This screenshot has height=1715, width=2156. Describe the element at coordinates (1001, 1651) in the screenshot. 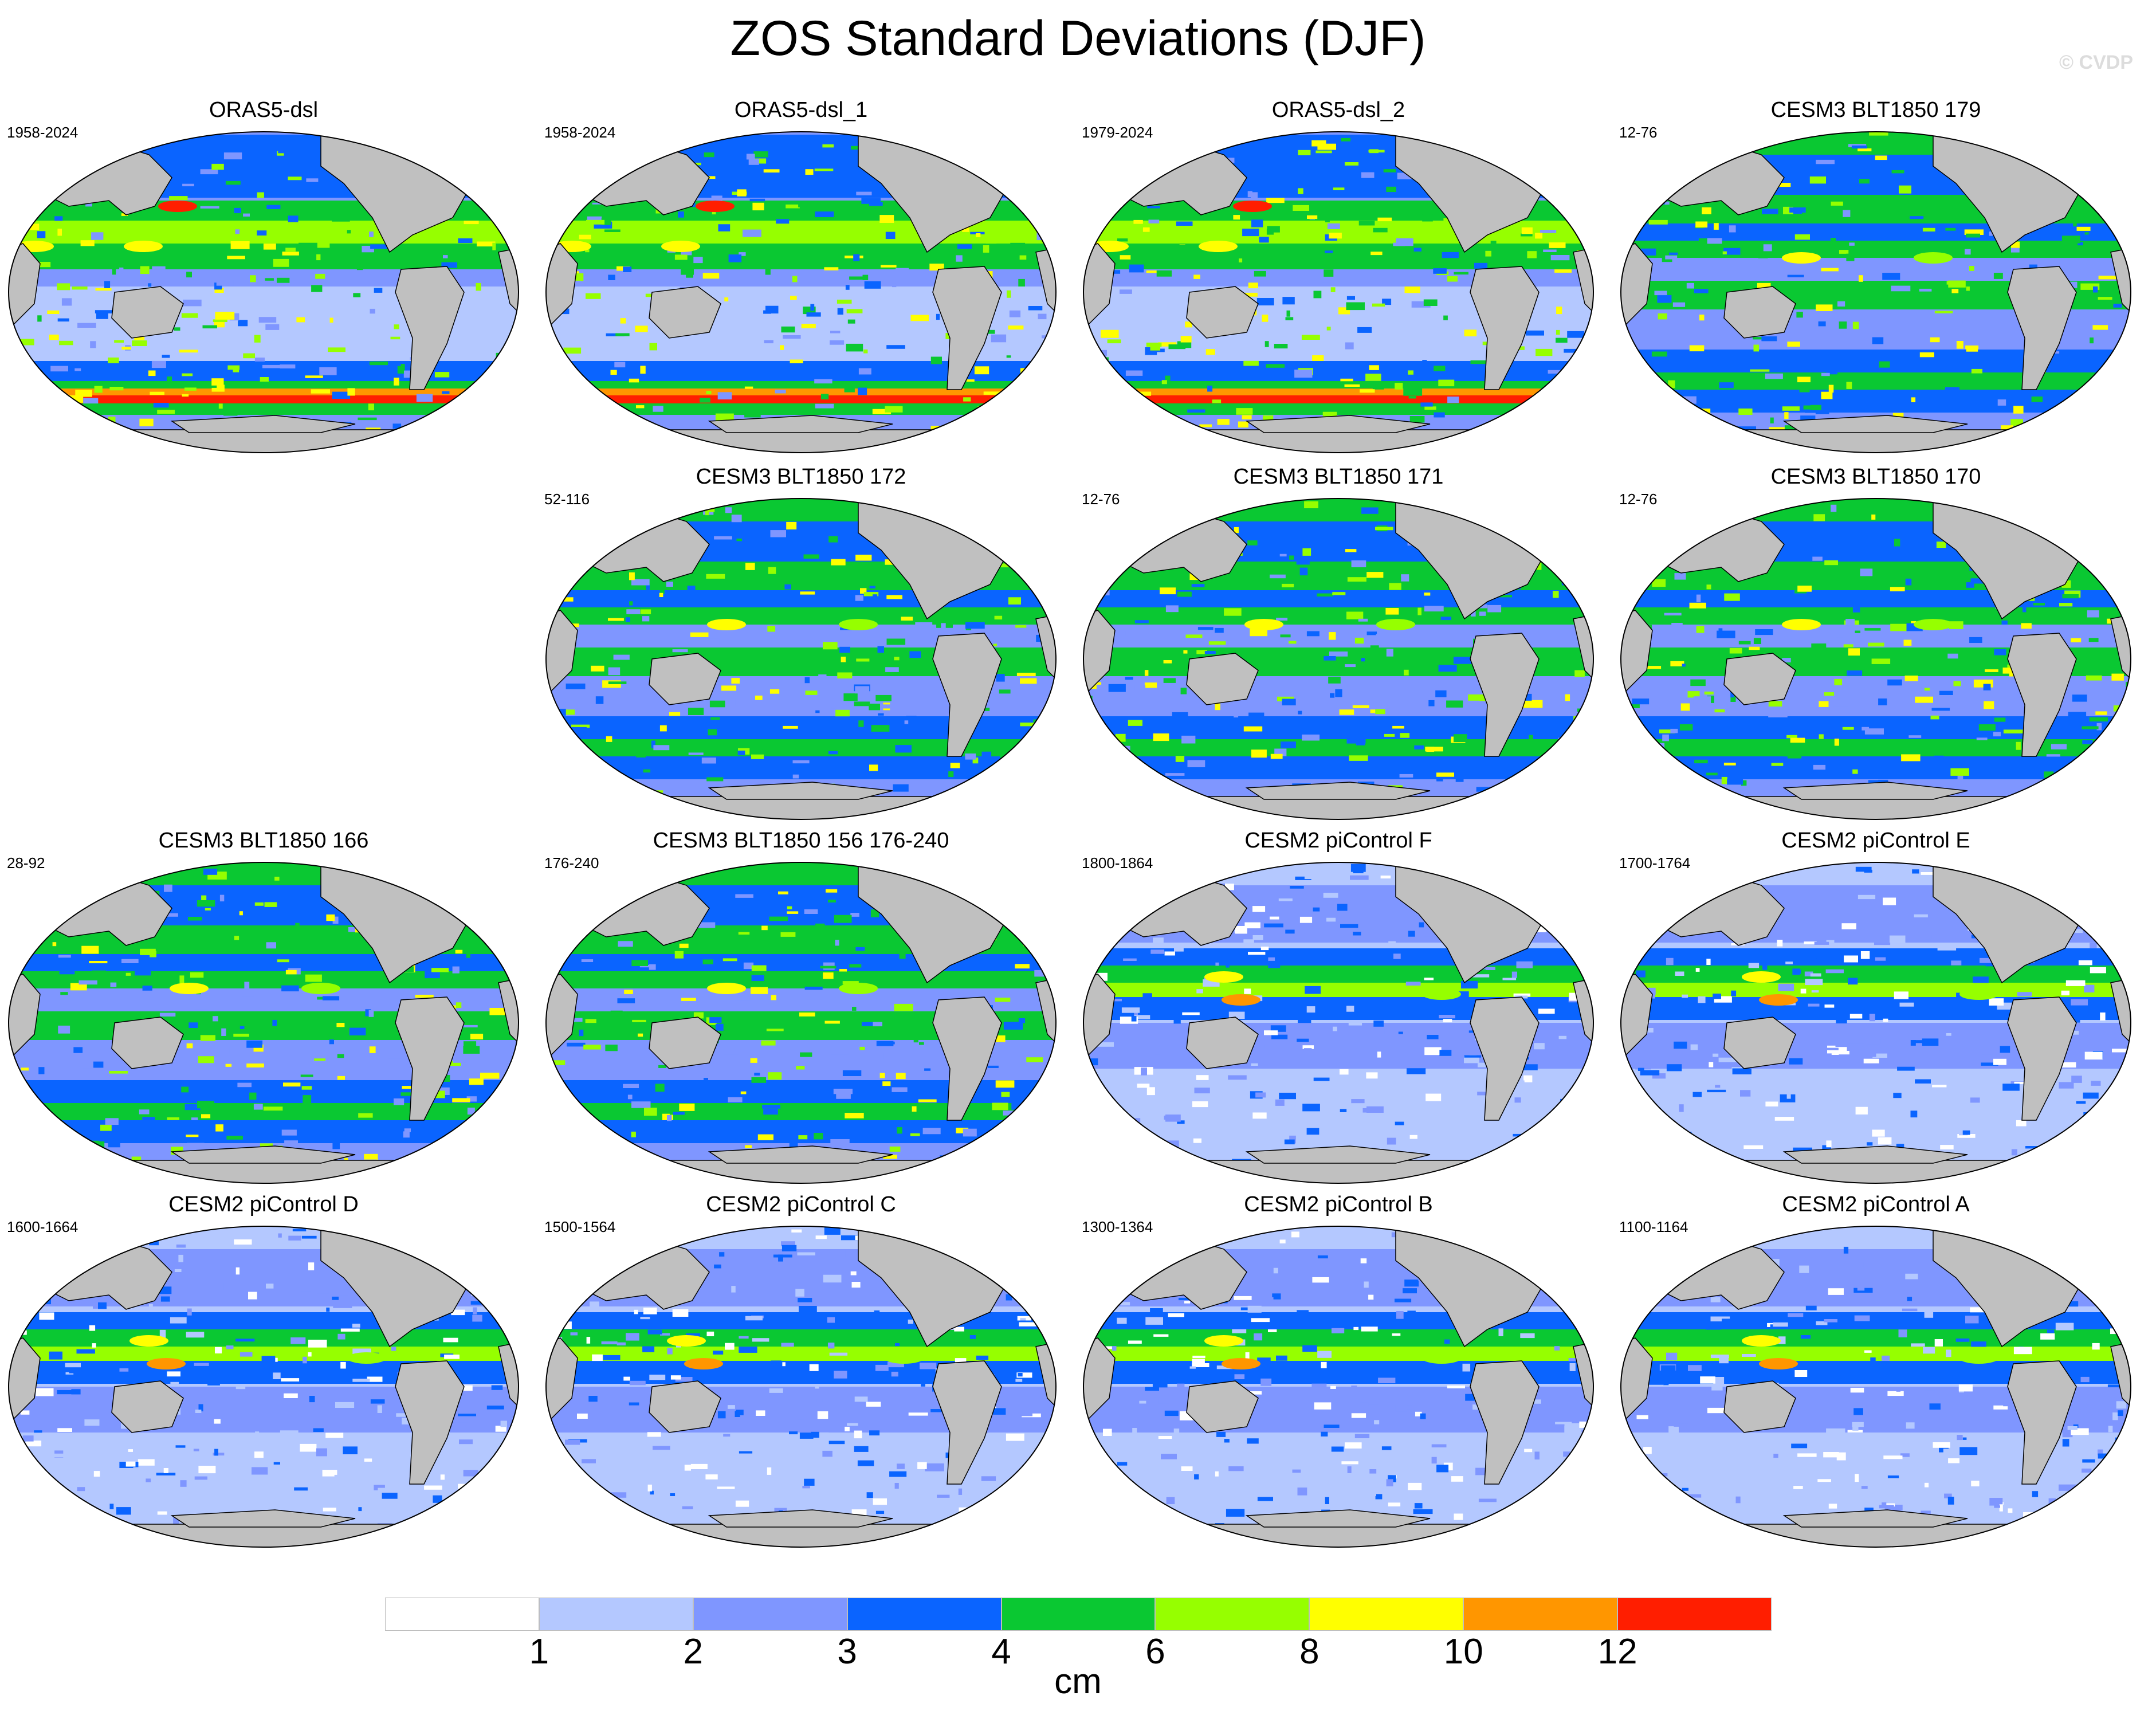

I see `colorbar-tick-label: 4` at that location.